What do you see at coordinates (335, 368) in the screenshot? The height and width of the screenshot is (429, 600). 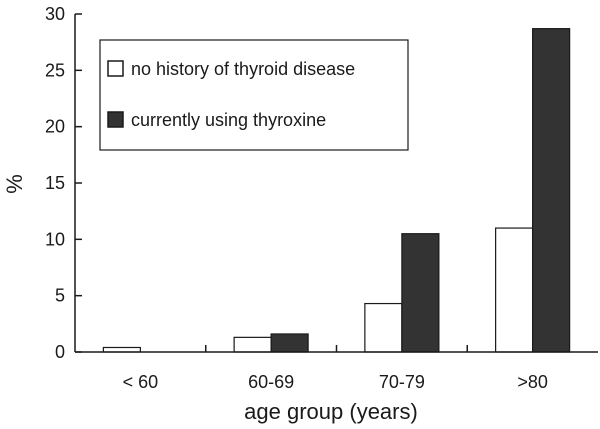 I see `x-axis-tick-labels: < 60 60-69 70-79 >80` at bounding box center [335, 368].